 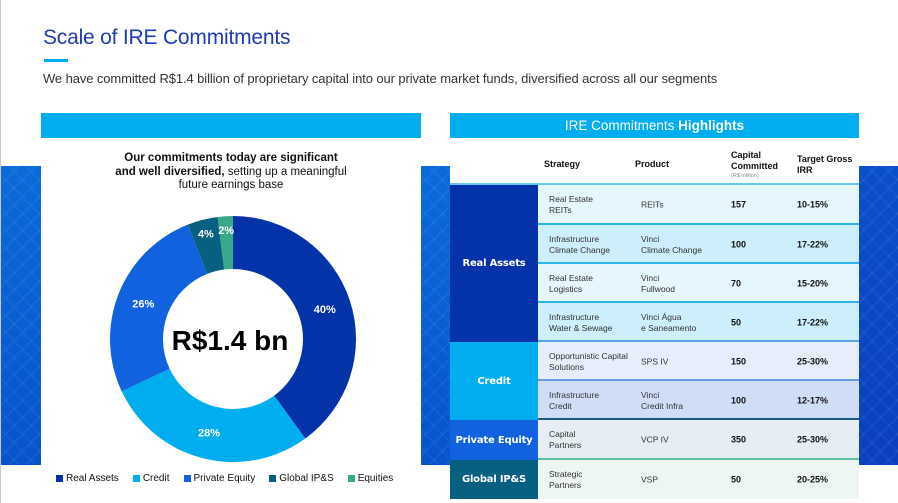 I want to click on cell-irr: 15-20%, so click(x=813, y=283).